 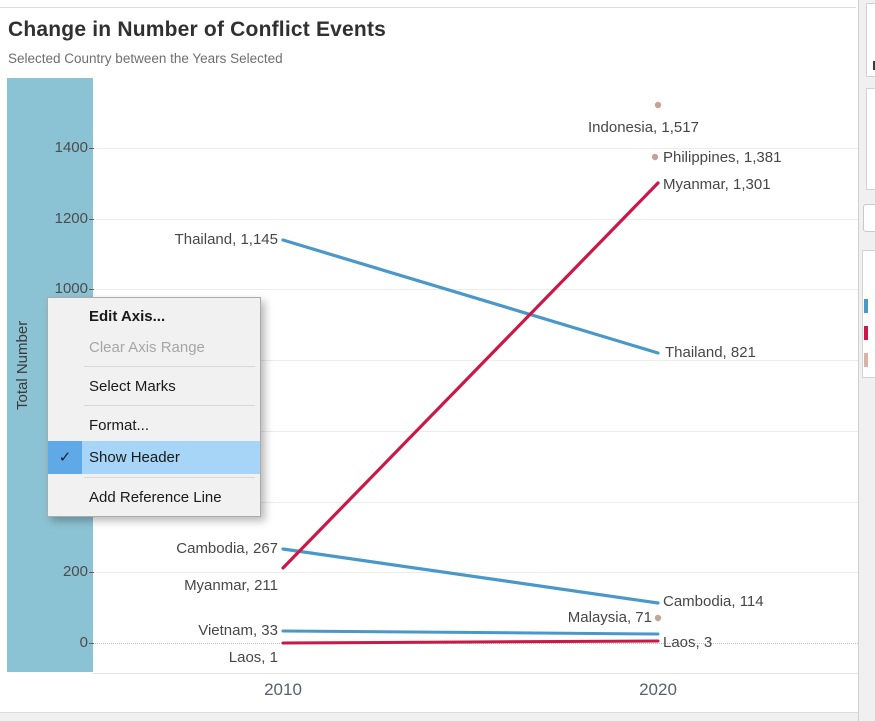 I want to click on menu-item-show-header-label: Show Header, so click(x=134, y=457).